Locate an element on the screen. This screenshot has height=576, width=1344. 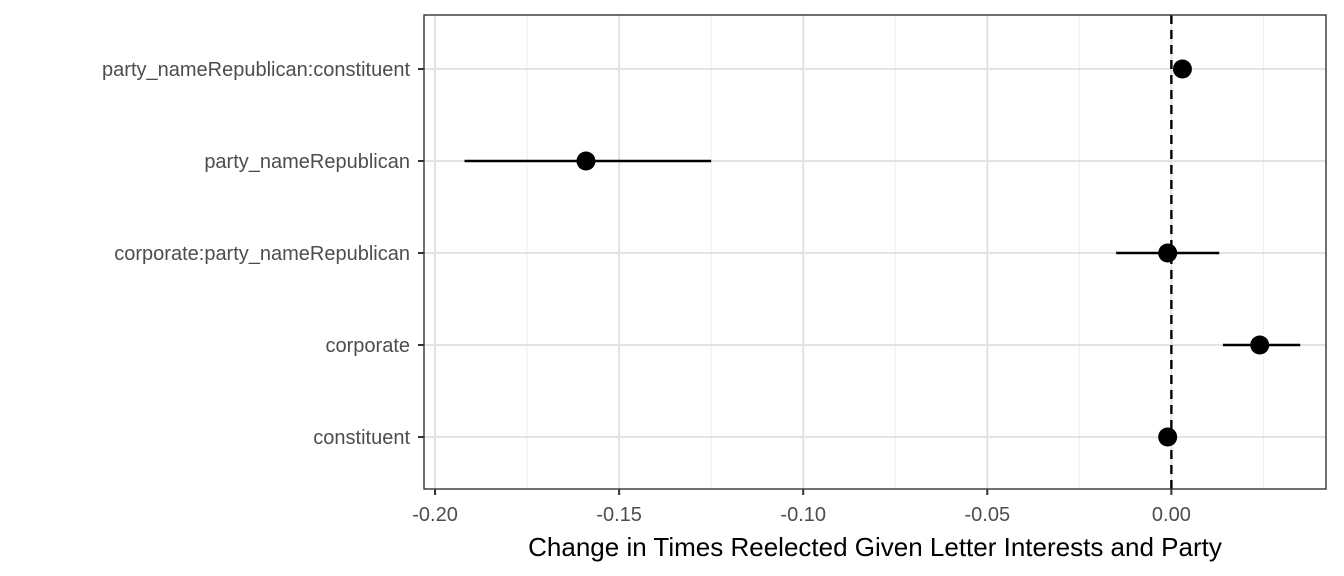
x-axis: -0.20 -0.15 -0.10 -0.05 0.00 is located at coordinates (801, 507).